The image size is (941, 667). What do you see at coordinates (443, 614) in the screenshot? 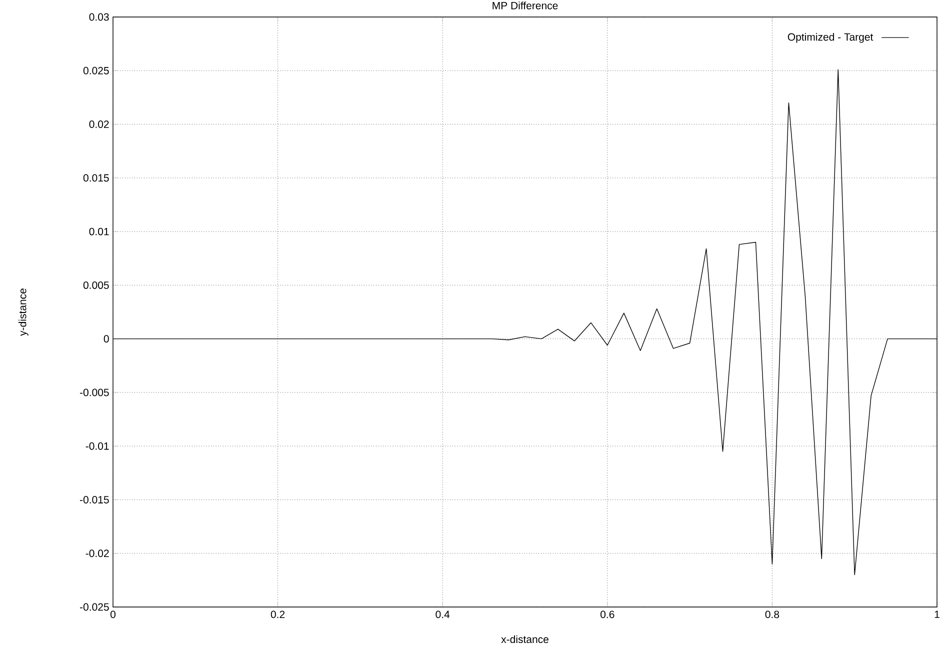
I see `x-tick-label: 0.4` at bounding box center [443, 614].